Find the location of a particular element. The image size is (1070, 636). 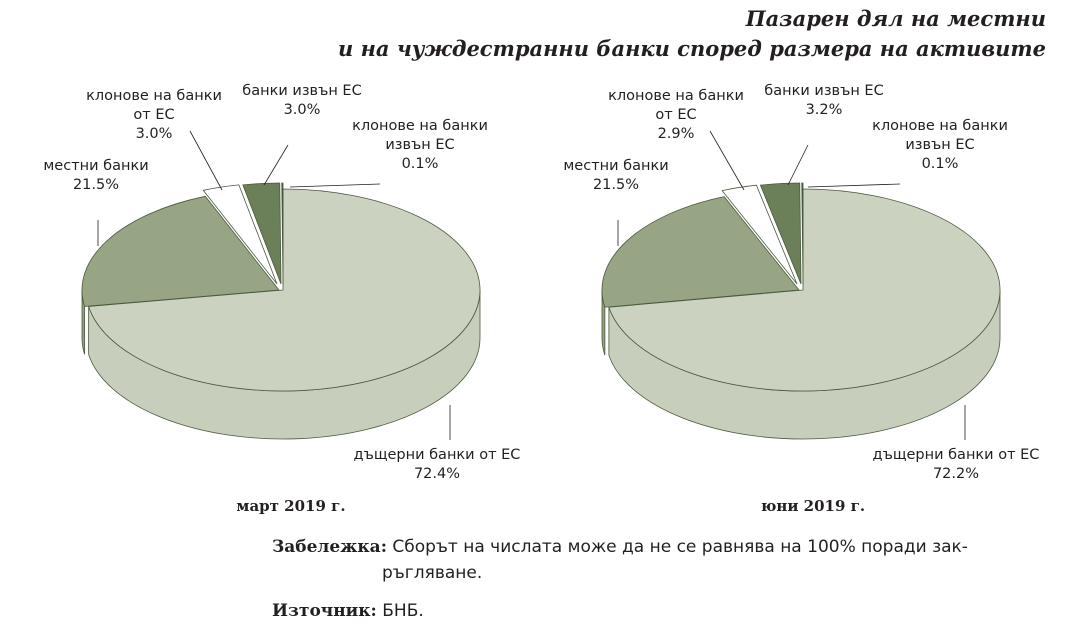

pie1-slice-outside-eu is located at coordinates (262, 233).